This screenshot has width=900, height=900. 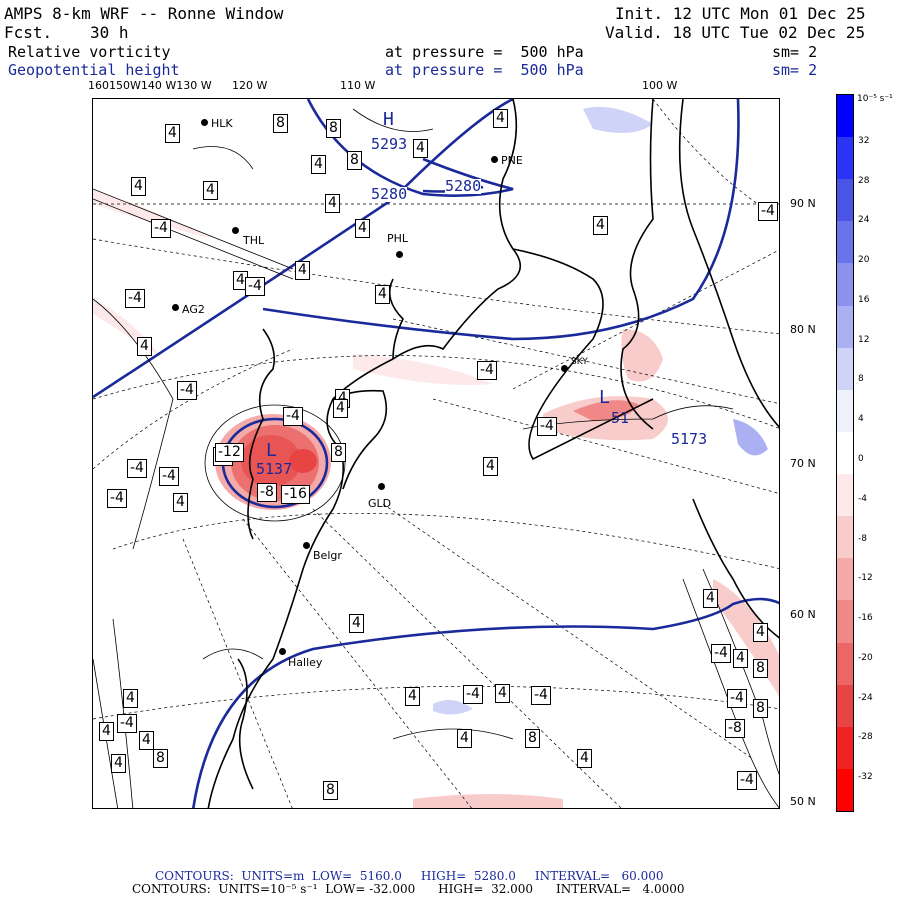 I want to click on colorbar-tick-label: -16, so click(x=865, y=618).